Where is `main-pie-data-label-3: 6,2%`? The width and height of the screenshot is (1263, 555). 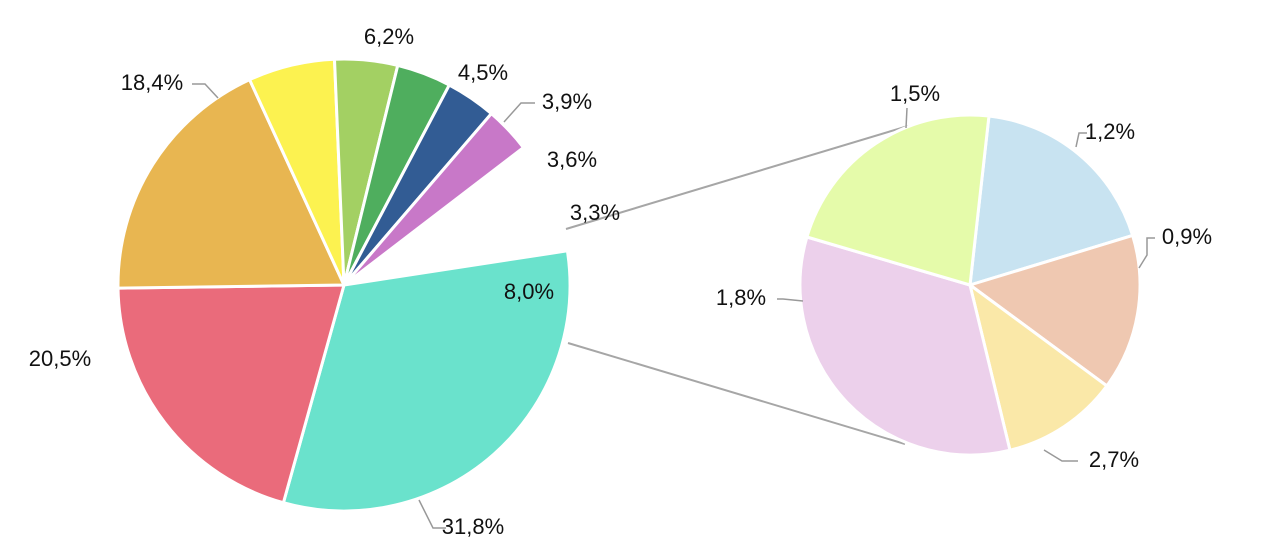
main-pie-data-label-3: 6,2% is located at coordinates (389, 36).